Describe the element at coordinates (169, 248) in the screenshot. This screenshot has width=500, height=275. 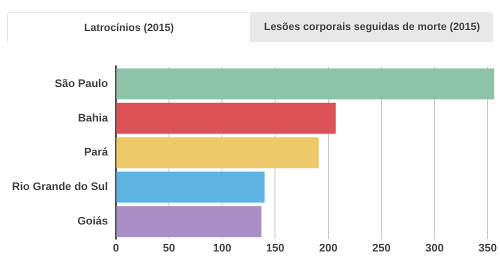
I see `x-tick-label: 50` at that location.